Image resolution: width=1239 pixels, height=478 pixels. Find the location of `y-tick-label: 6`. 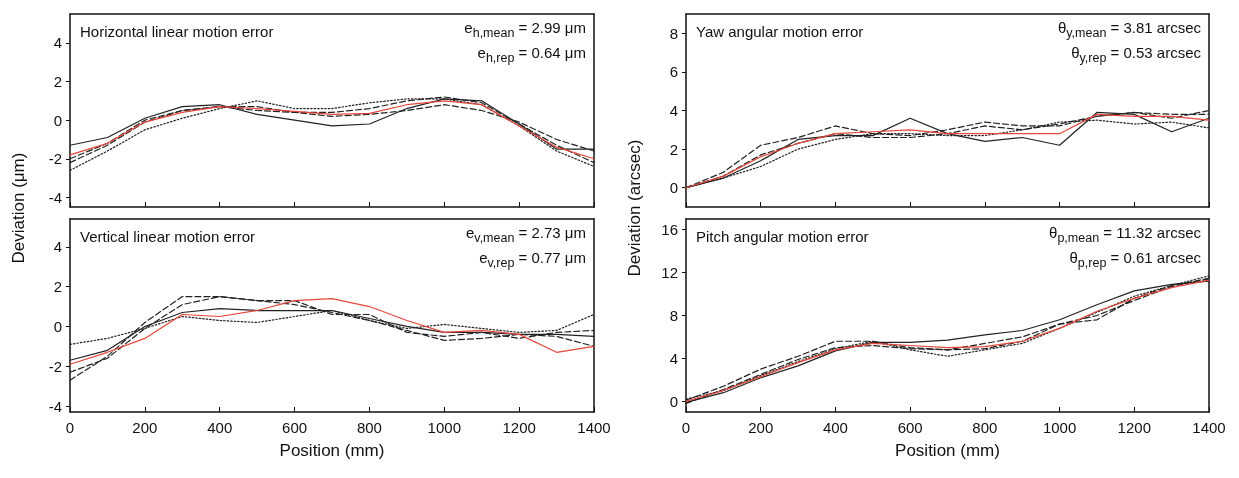

y-tick-label: 6 is located at coordinates (673, 72).